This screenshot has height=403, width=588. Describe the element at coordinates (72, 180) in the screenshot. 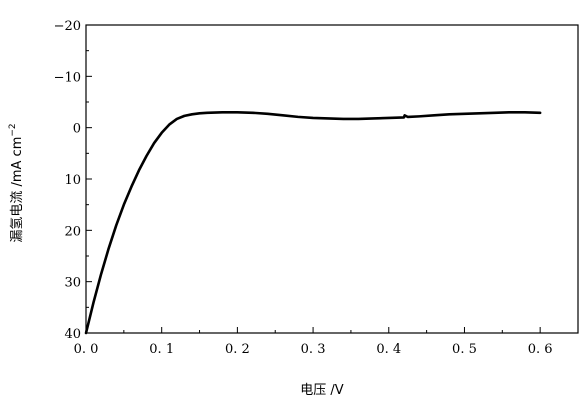

I see `y-tick-label: 10` at that location.